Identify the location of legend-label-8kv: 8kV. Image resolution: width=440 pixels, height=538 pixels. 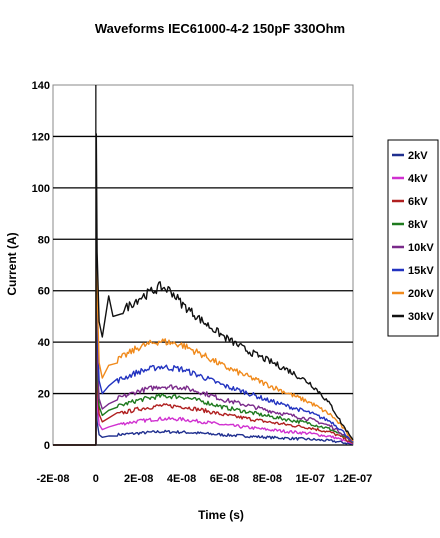
(418, 225).